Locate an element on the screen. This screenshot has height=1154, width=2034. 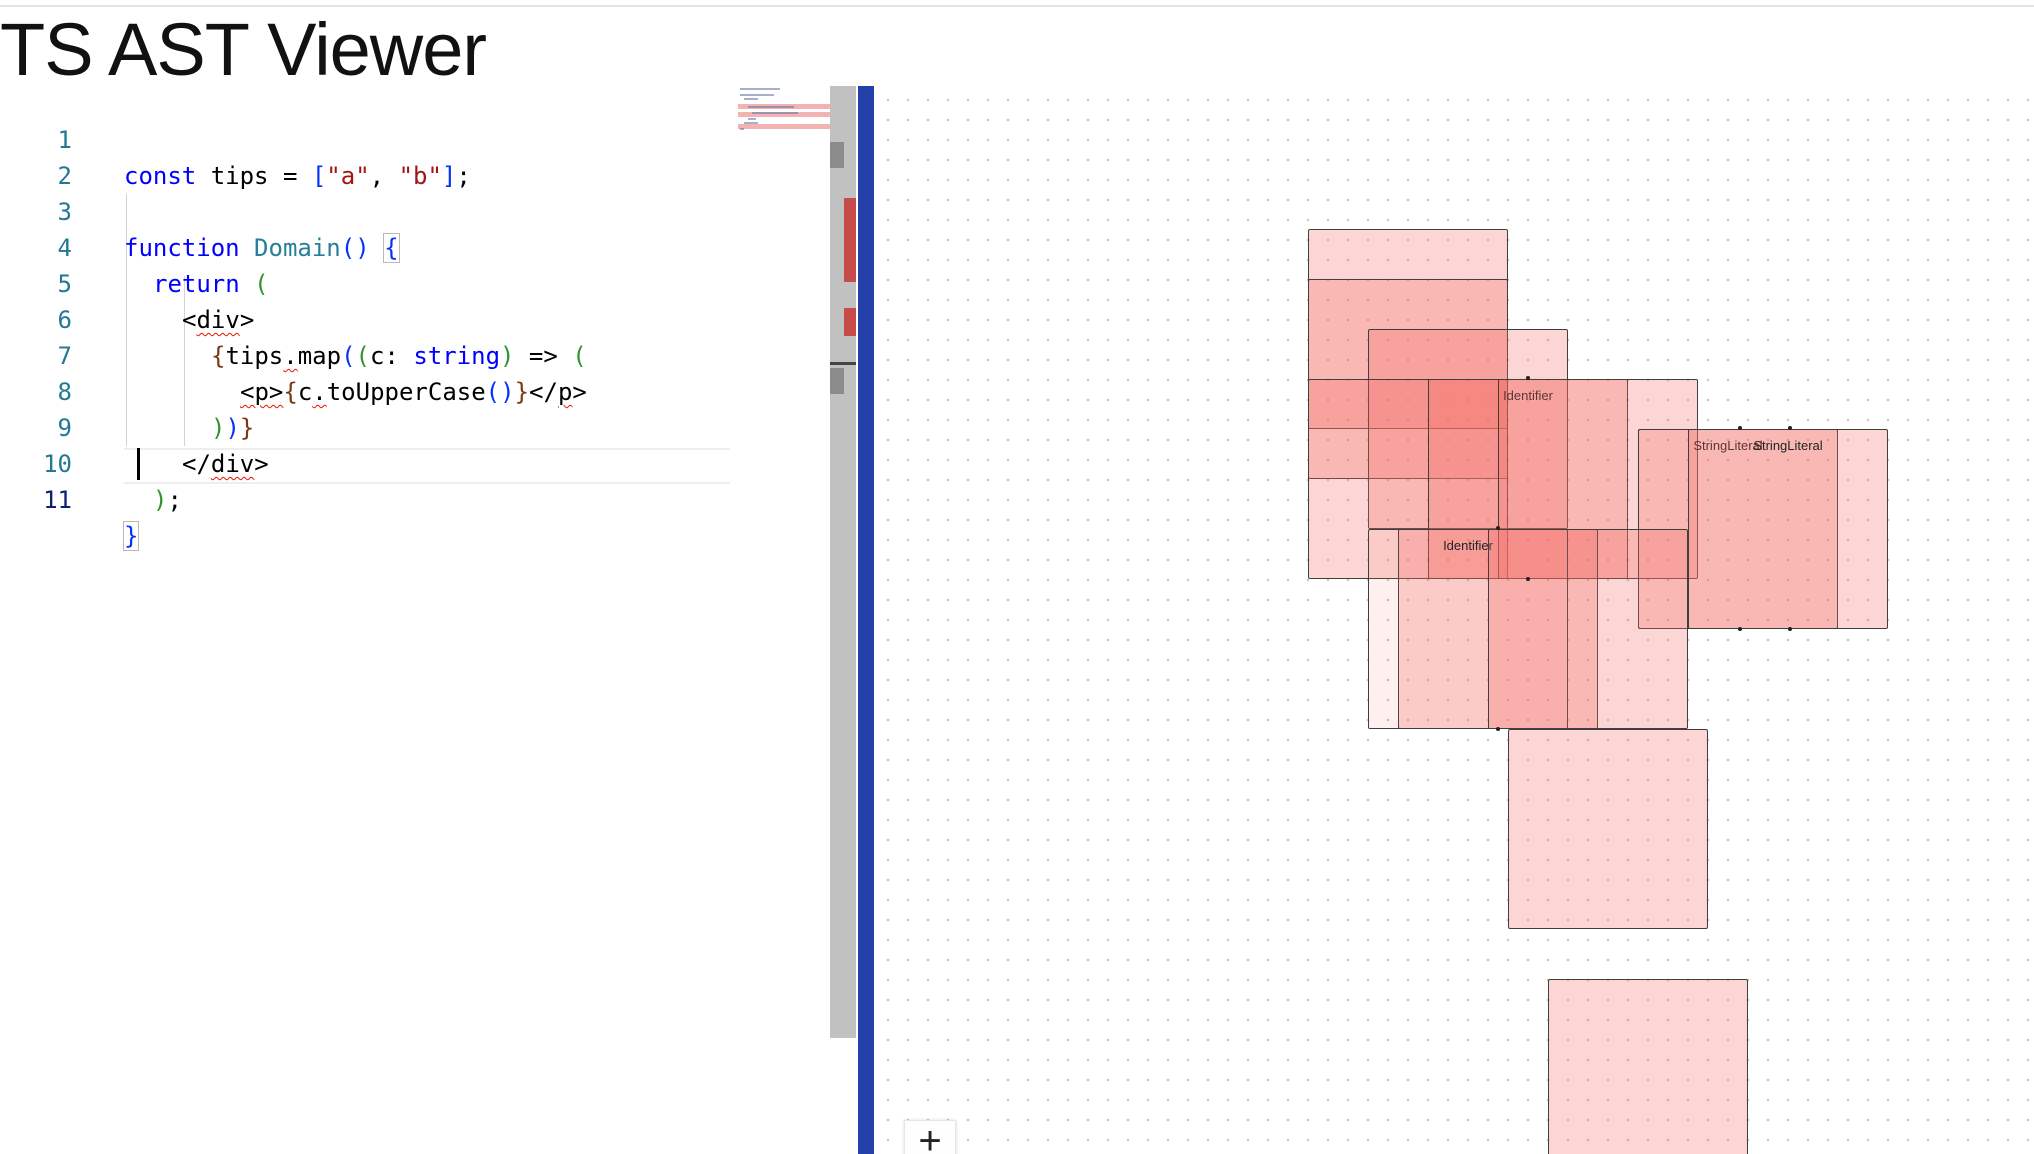
code-line-10: 10 ); is located at coordinates (415, 462).